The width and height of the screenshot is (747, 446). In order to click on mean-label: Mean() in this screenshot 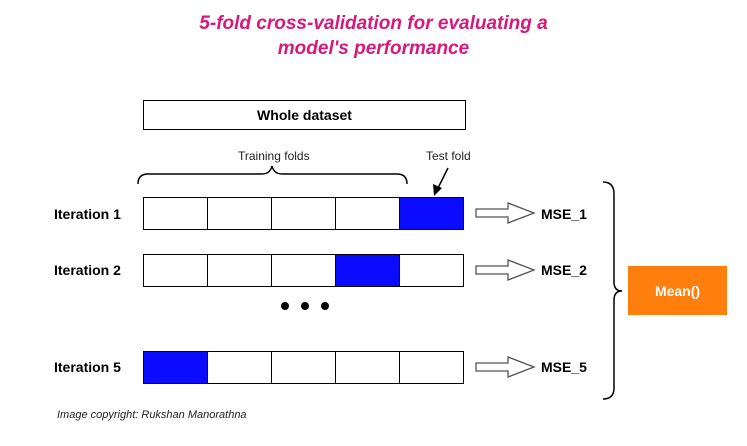, I will do `click(677, 290)`.